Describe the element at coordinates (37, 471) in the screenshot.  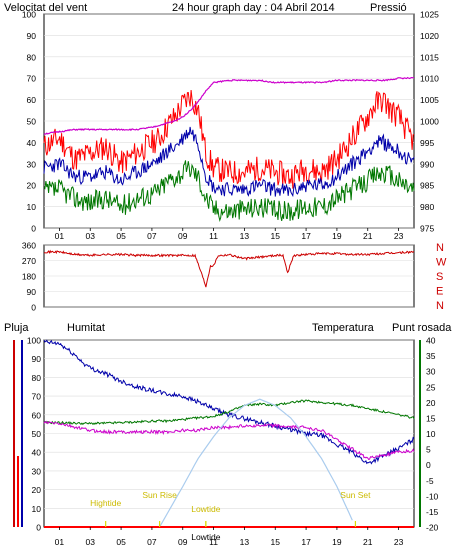
I see `humidity-tick-label: 30` at that location.